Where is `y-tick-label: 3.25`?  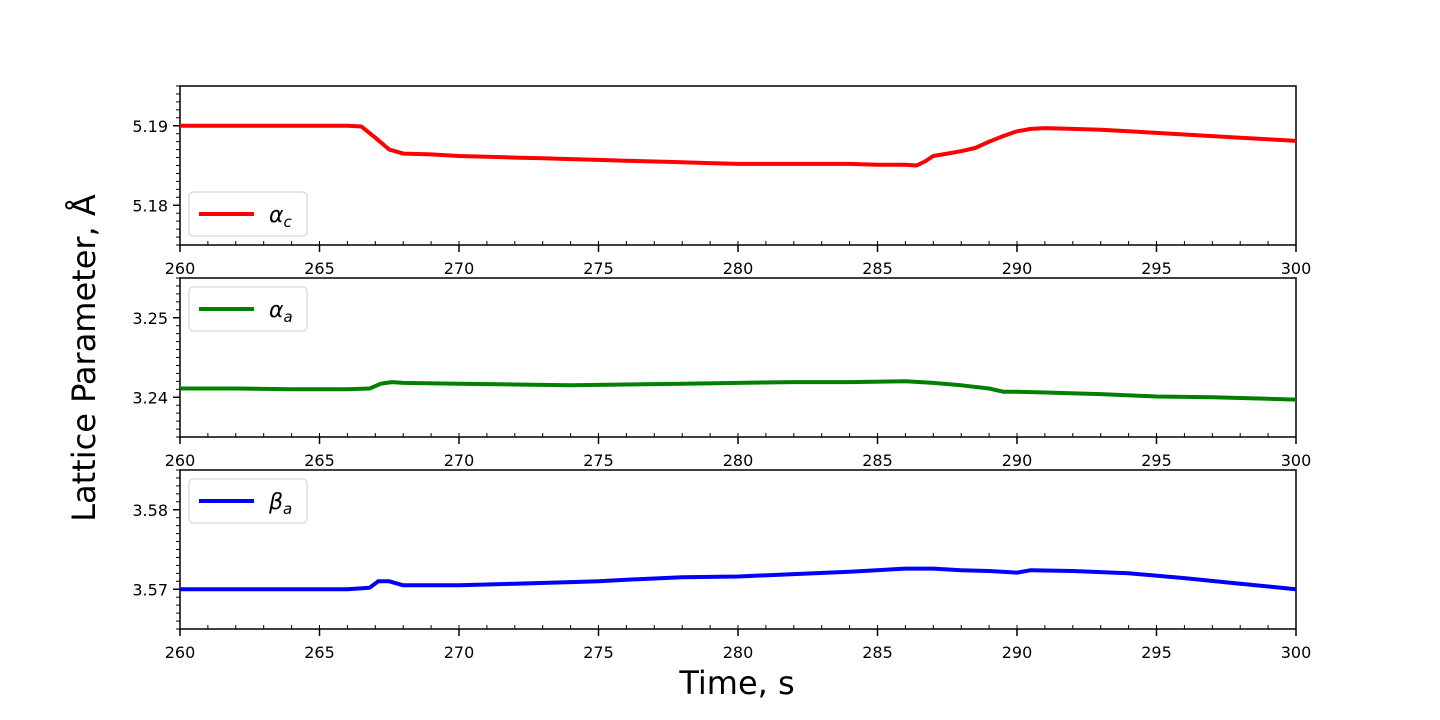
y-tick-label: 3.25 is located at coordinates (150, 318).